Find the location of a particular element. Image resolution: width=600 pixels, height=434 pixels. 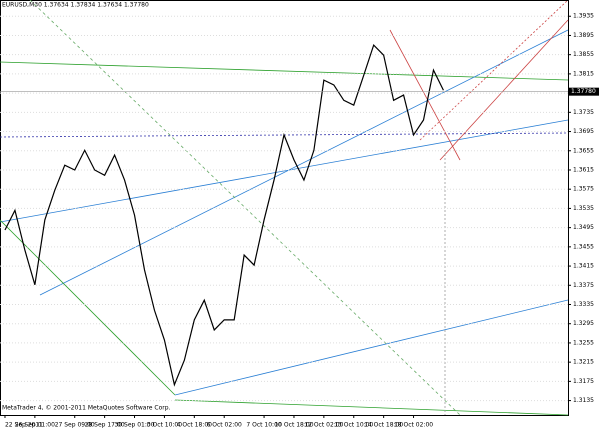

x-tick-label: 13 Oct 10:00 is located at coordinates (353, 425).